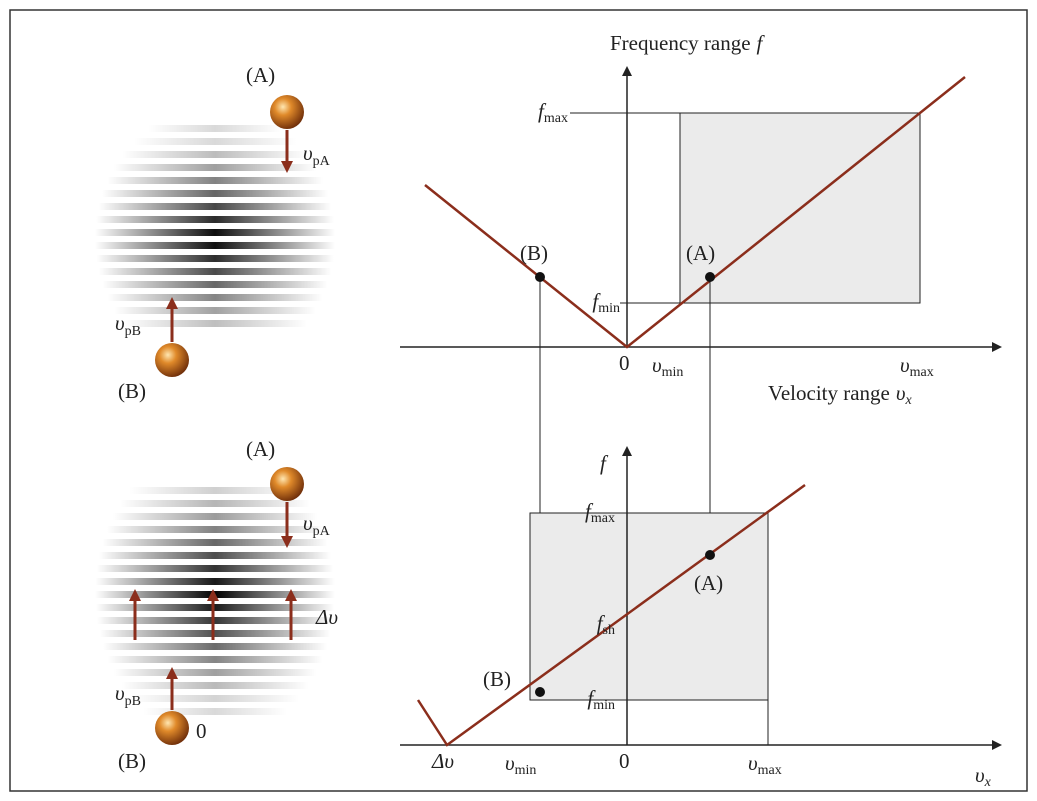 The width and height of the screenshot is (1037, 801). I want to click on velocity-label: υpB, so click(128, 695).